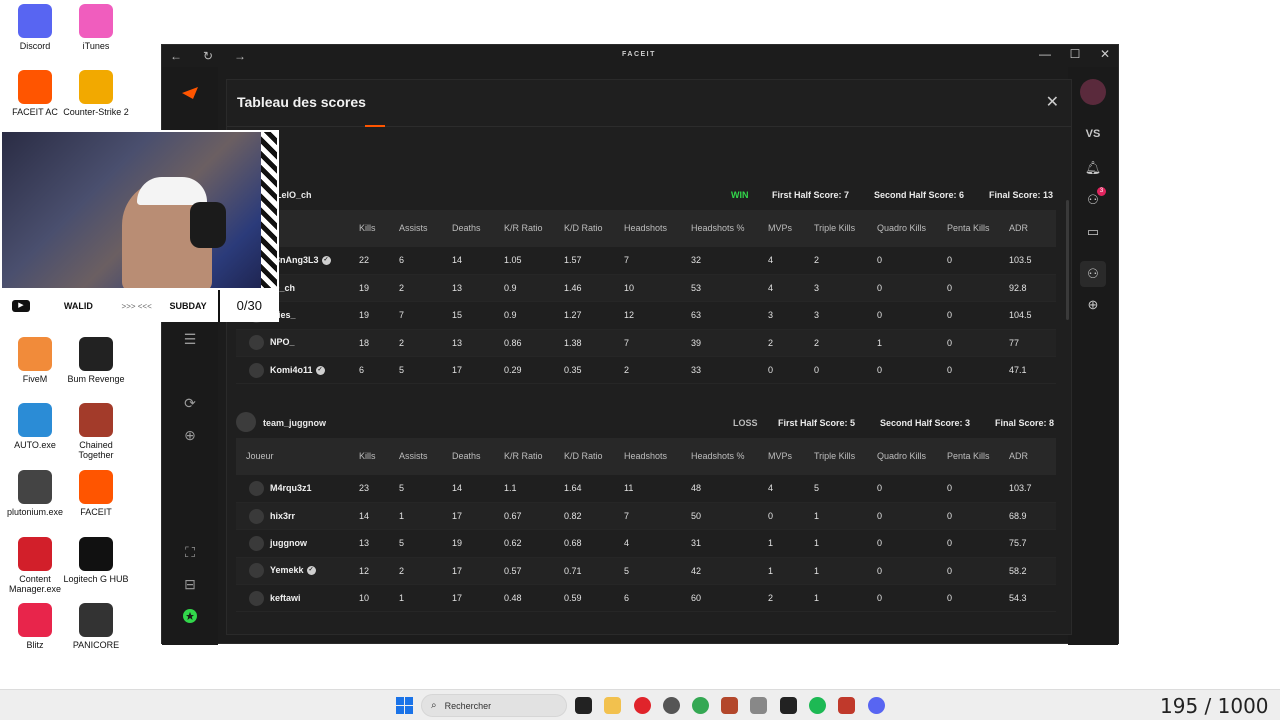 This screenshot has width=1280, height=720. What do you see at coordinates (35, 565) in the screenshot?
I see `desktop-icon: Content Manager.exe` at bounding box center [35, 565].